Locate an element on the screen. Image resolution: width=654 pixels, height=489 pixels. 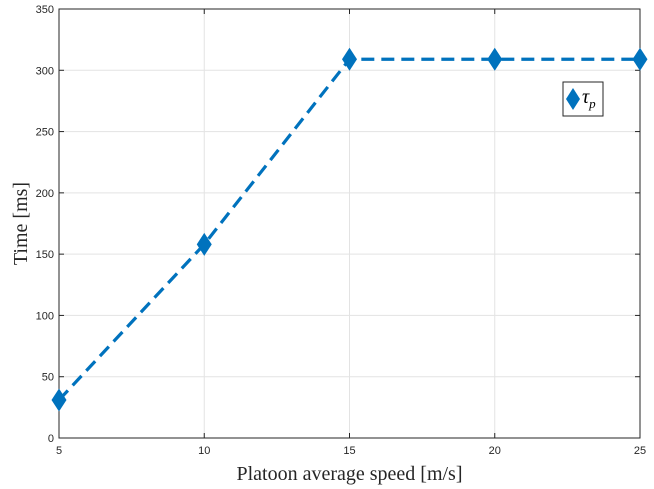
y-tick-label: 150 is located at coordinates (45, 255).